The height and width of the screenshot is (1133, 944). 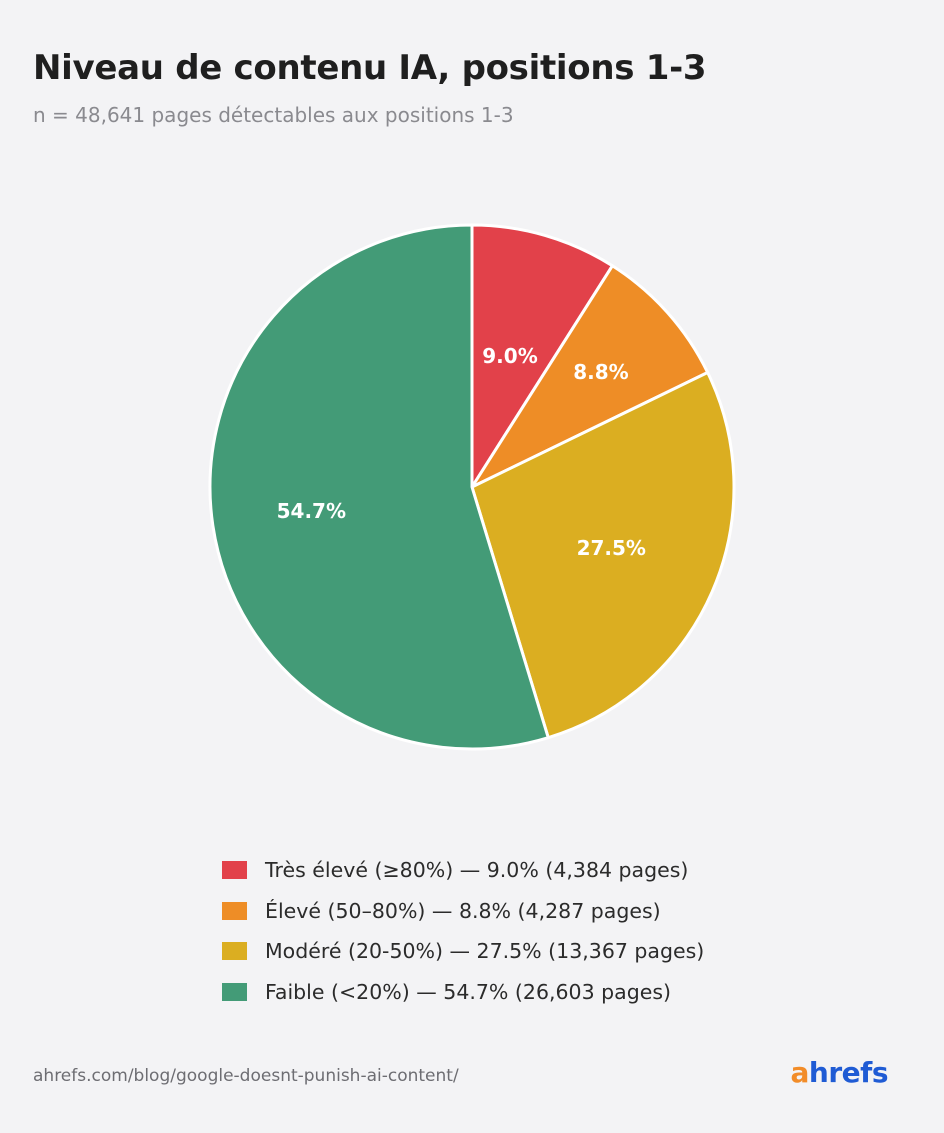 I want to click on slice-label-3: 27.5%, so click(x=611, y=548).